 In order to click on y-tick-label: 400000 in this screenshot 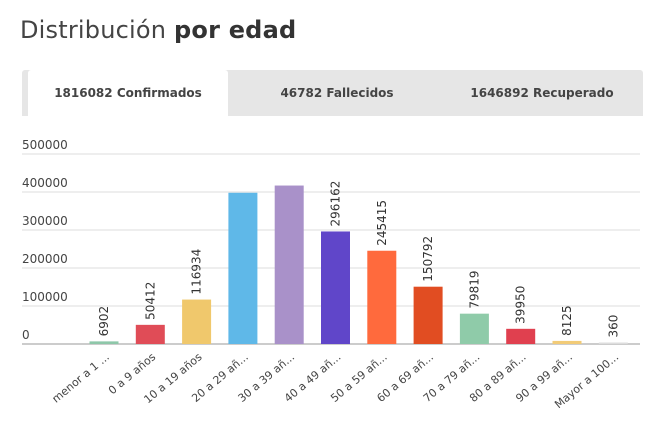, I will do `click(45, 183)`.